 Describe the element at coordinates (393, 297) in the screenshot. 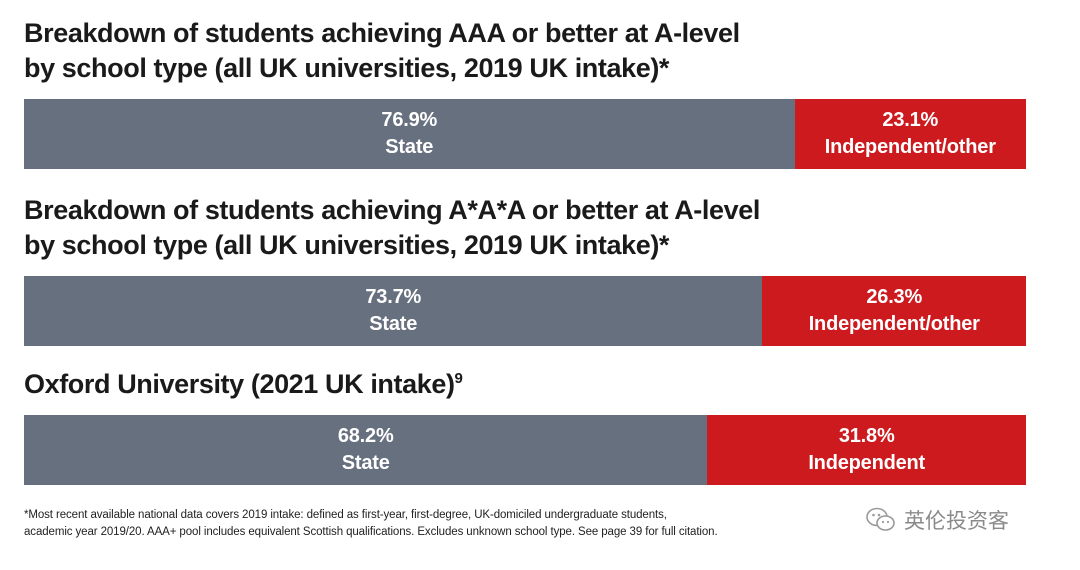

I see `data-label: 73.7%` at that location.